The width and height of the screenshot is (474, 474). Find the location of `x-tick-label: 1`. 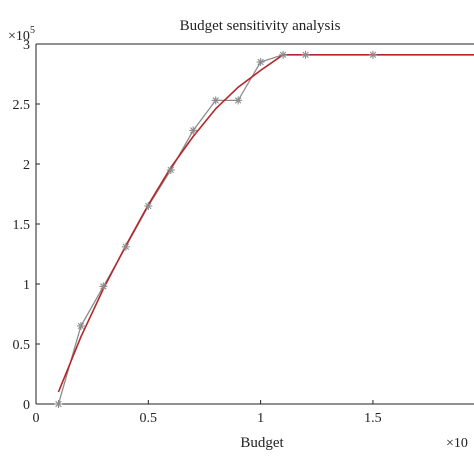

x-tick-label: 1 is located at coordinates (260, 418).